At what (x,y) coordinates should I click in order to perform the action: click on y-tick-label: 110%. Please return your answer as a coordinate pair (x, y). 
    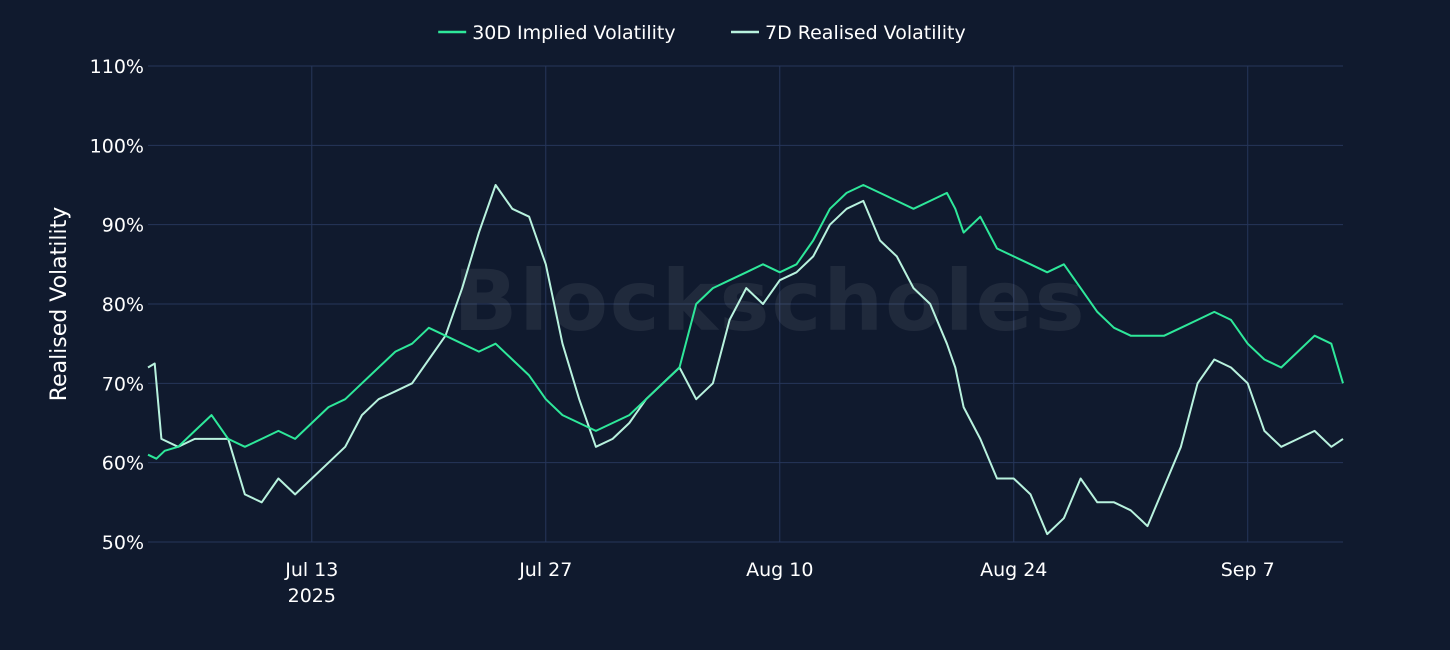
    Looking at the image, I should click on (117, 67).